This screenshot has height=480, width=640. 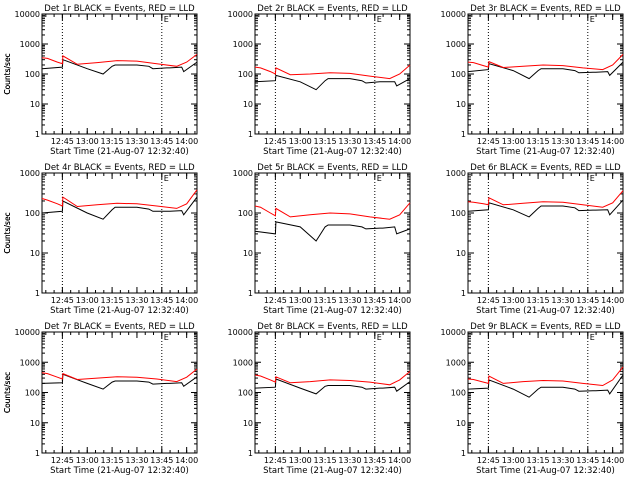 What do you see at coordinates (119, 9) in the screenshot?
I see `chart-title: Det 1r BLACK = Events, RED = LLD` at bounding box center [119, 9].